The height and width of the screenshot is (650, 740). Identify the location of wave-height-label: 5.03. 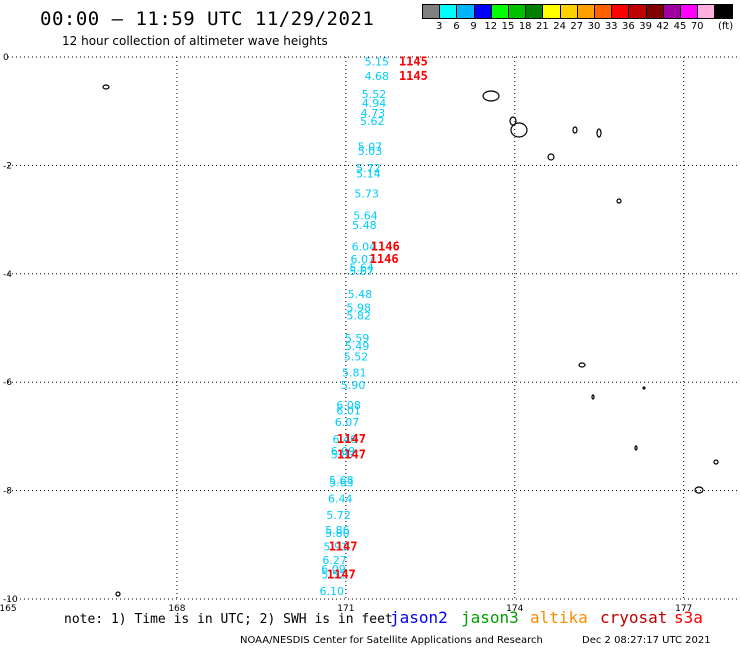
(370, 151).